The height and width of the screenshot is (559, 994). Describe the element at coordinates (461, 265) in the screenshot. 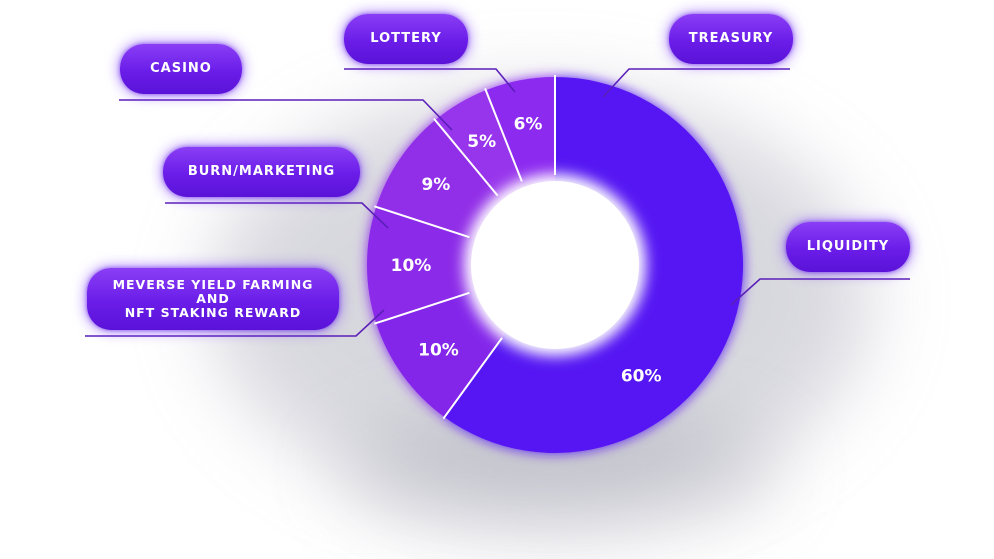

I see `slice-burn-marketing` at that location.